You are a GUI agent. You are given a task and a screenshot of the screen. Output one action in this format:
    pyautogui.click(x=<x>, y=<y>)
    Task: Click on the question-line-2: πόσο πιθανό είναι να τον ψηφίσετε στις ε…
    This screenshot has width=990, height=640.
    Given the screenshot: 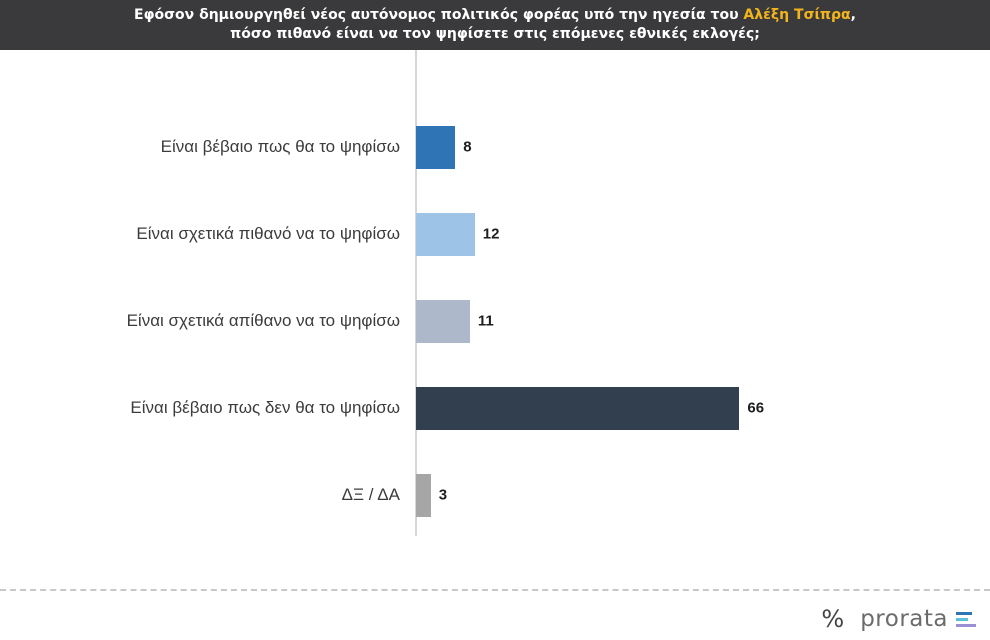 What is the action you would take?
    pyautogui.click(x=495, y=34)
    